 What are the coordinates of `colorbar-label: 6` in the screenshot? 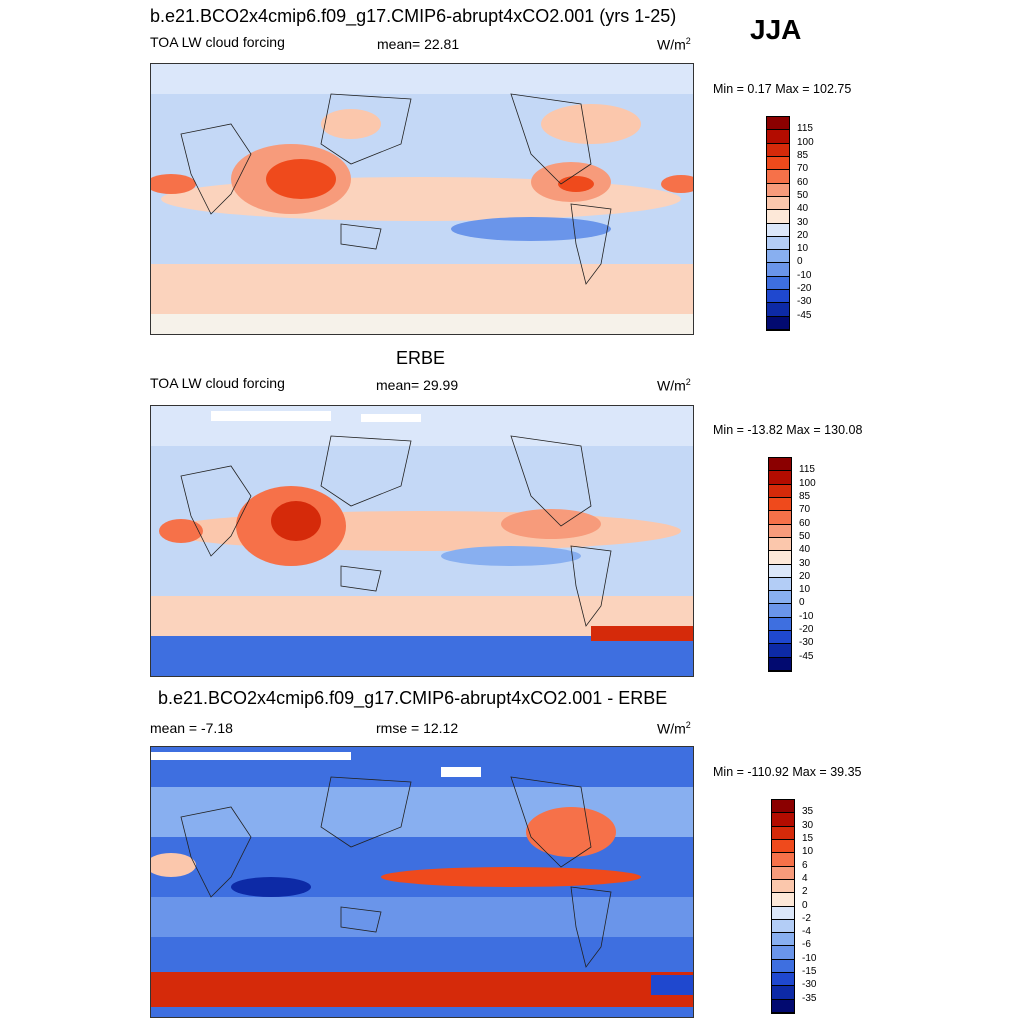 It's located at (805, 865).